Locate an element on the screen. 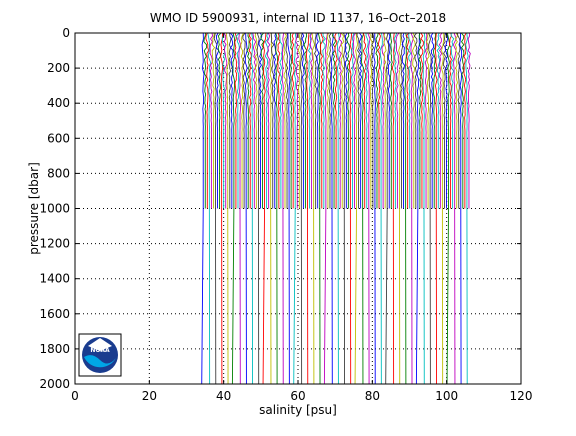 Image resolution: width=576 pixels, height=436 pixels. x-tick-label: 60 is located at coordinates (297, 396).